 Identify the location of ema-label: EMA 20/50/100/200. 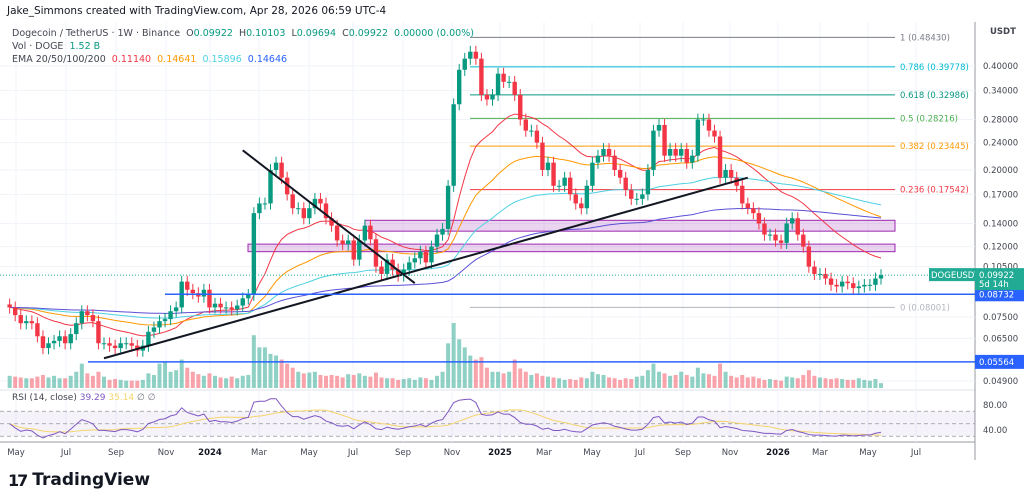
(59, 59).